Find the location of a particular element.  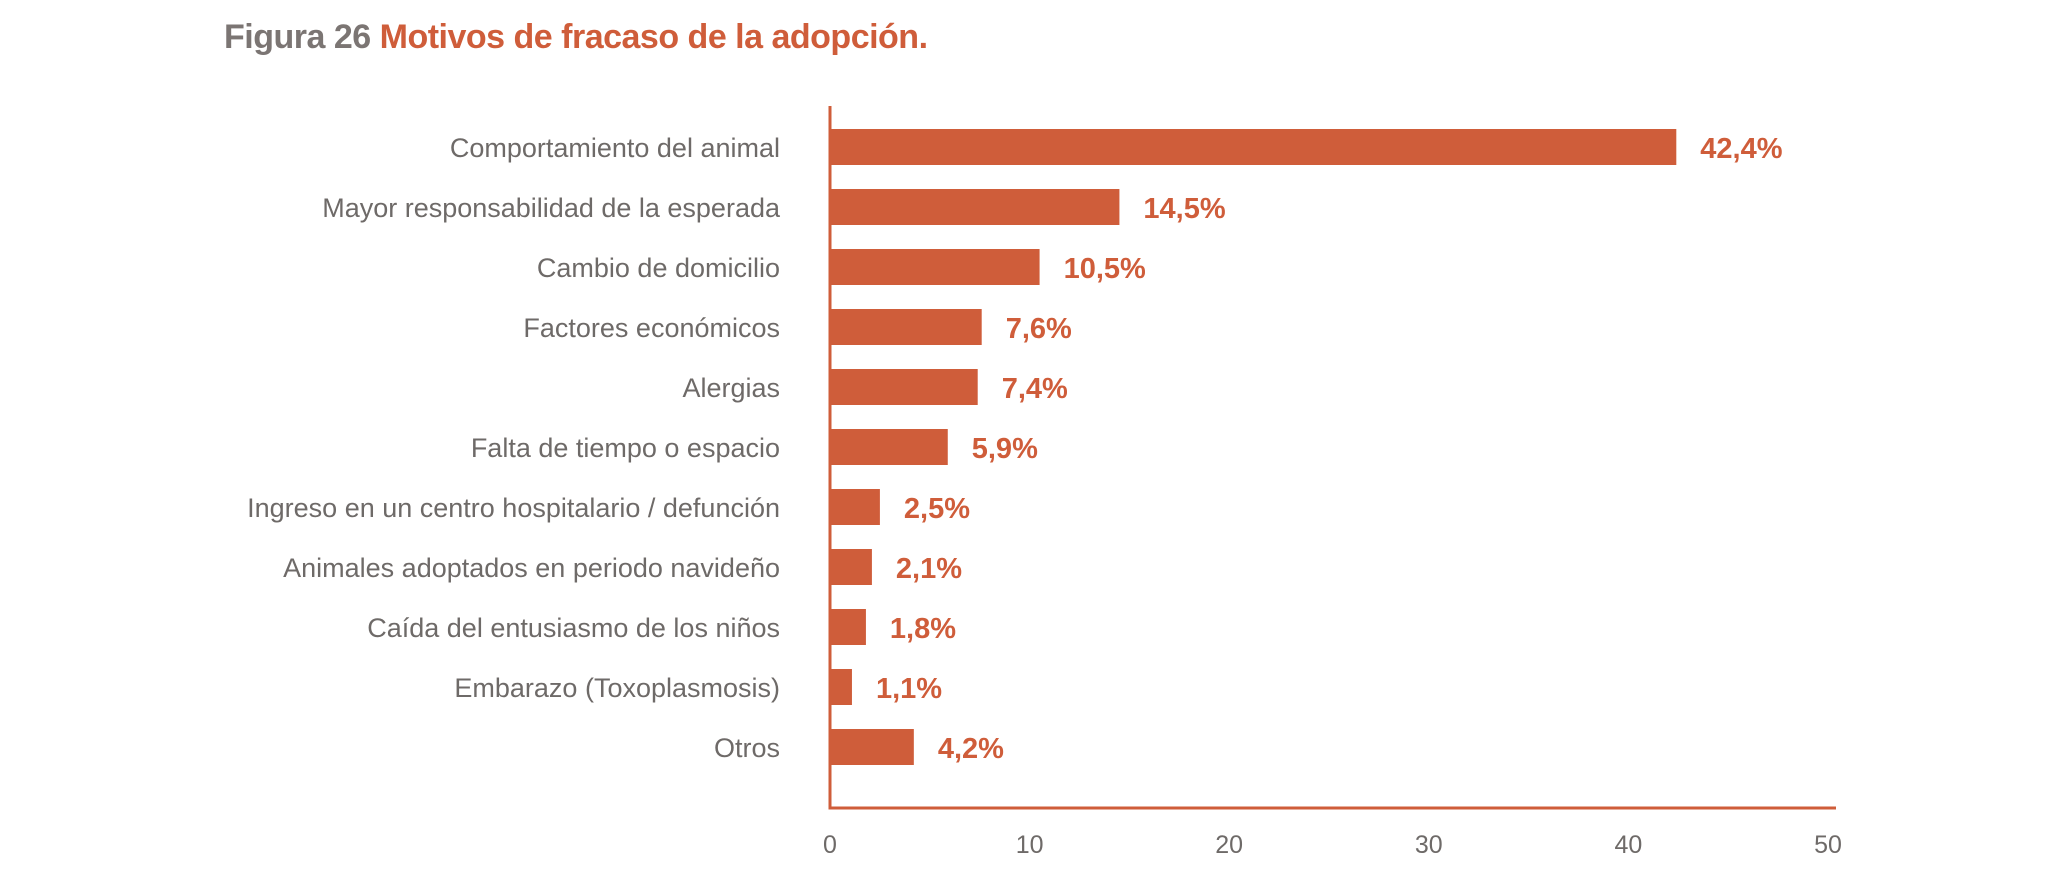

value-label: 2,1% is located at coordinates (929, 569).